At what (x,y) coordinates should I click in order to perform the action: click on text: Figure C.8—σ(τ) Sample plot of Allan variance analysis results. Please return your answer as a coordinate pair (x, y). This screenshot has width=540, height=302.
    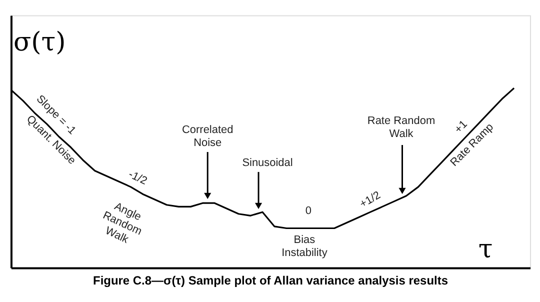
    Looking at the image, I should click on (270, 281).